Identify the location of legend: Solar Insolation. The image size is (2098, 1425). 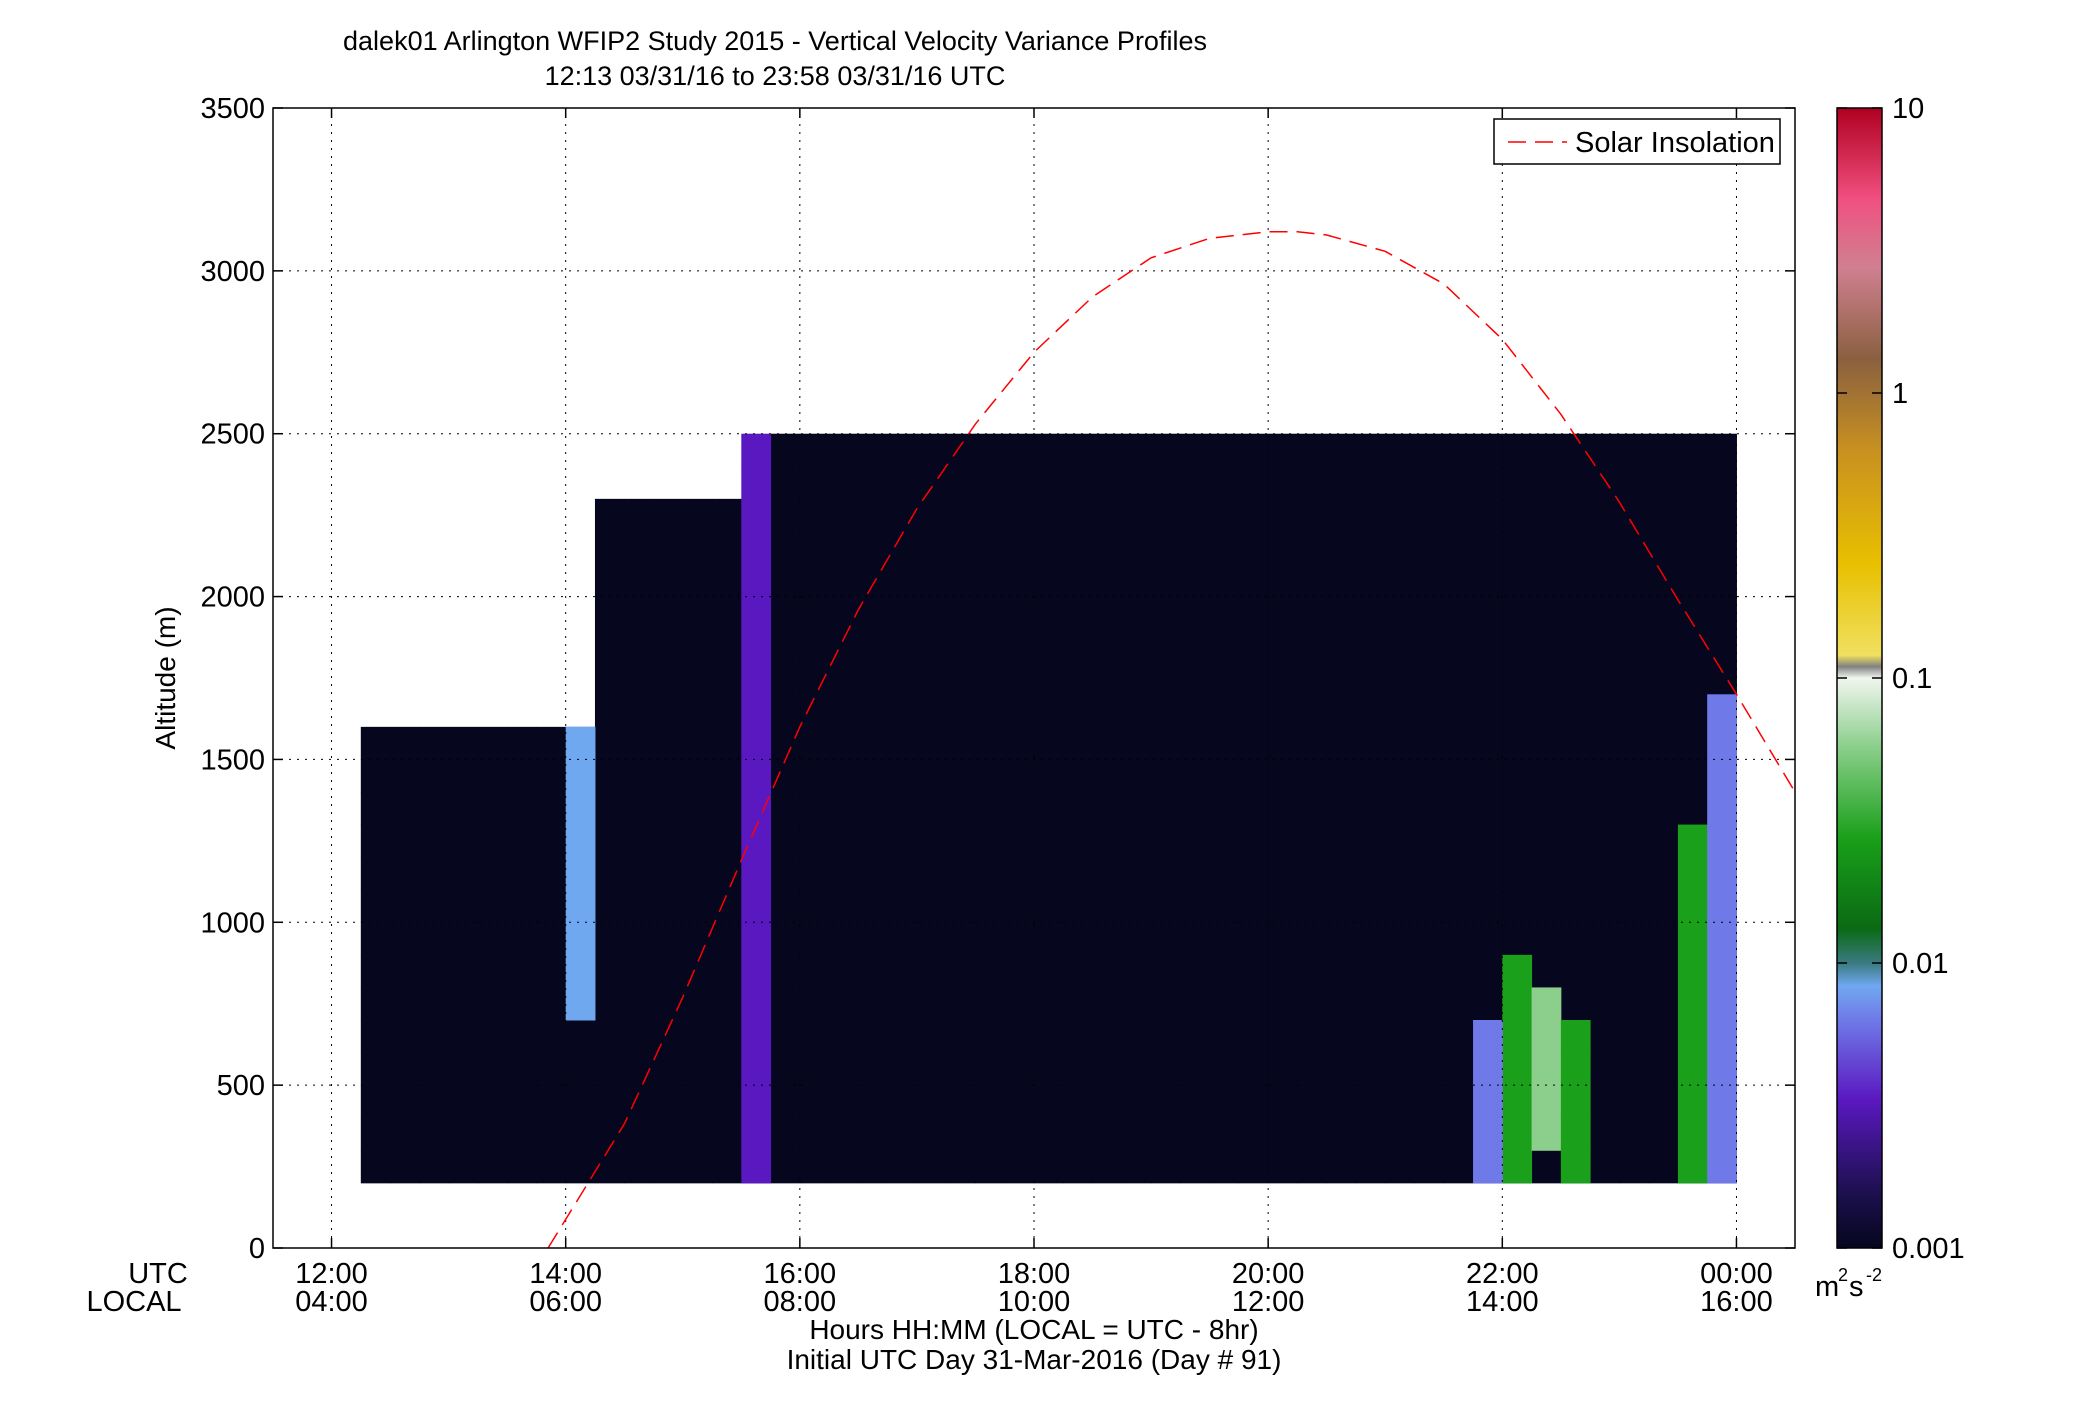
(1637, 141).